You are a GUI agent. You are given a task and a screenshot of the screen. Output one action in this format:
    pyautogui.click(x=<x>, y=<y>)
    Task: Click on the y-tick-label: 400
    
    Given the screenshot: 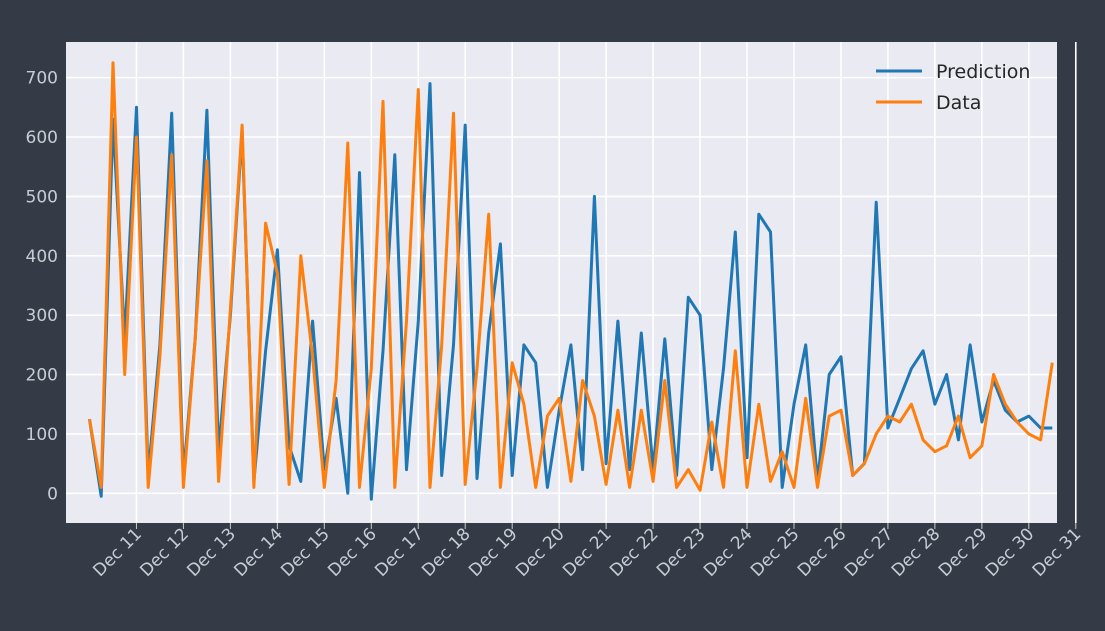 What is the action you would take?
    pyautogui.click(x=42, y=257)
    